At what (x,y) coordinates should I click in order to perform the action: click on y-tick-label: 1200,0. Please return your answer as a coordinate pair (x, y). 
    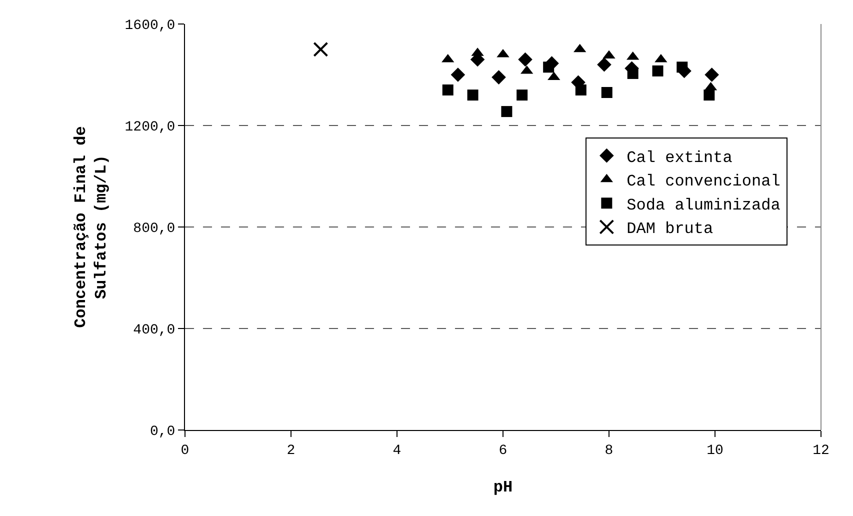
    Looking at the image, I should click on (150, 127).